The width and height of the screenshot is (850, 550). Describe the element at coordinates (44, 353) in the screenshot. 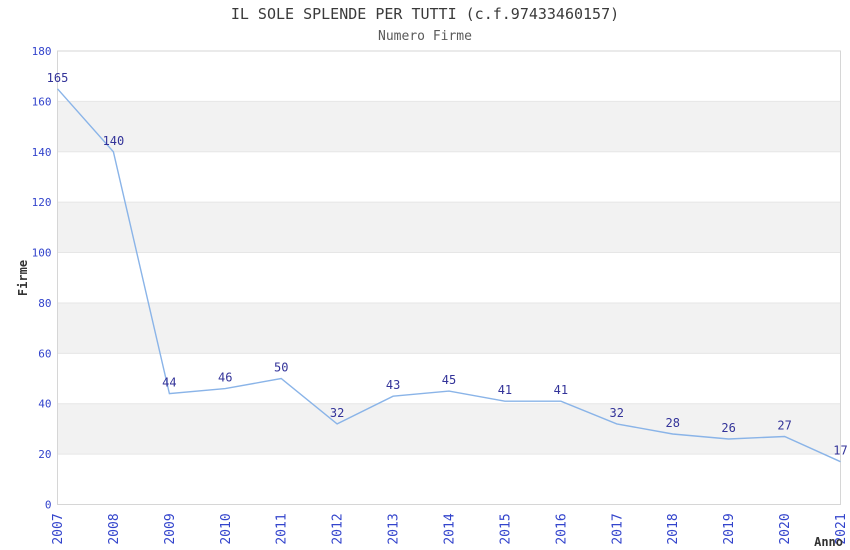

I see `y-tick-label: 60` at that location.